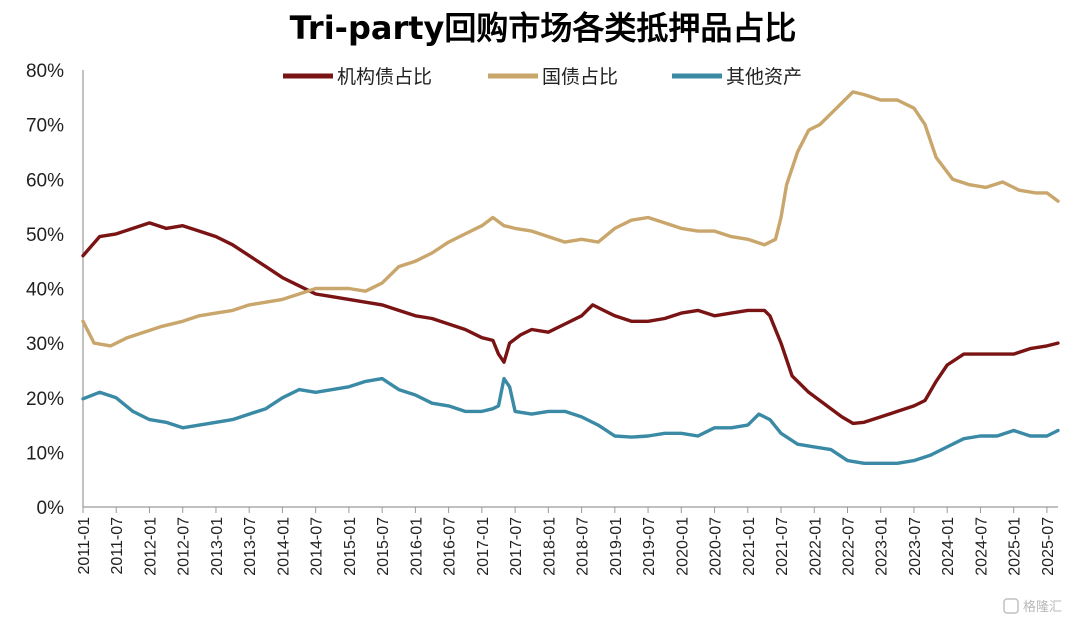  What do you see at coordinates (45, 290) in the screenshot?
I see `y-tick-label: 40%` at bounding box center [45, 290].